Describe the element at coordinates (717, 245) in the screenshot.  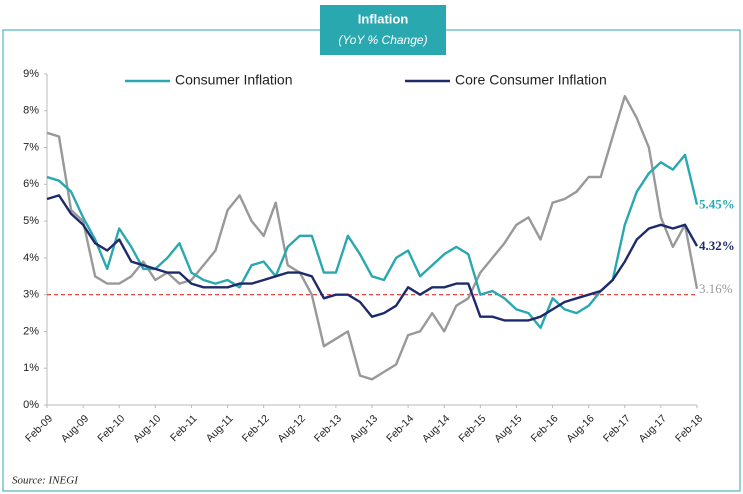
I see `data-label: 4.32%` at that location.